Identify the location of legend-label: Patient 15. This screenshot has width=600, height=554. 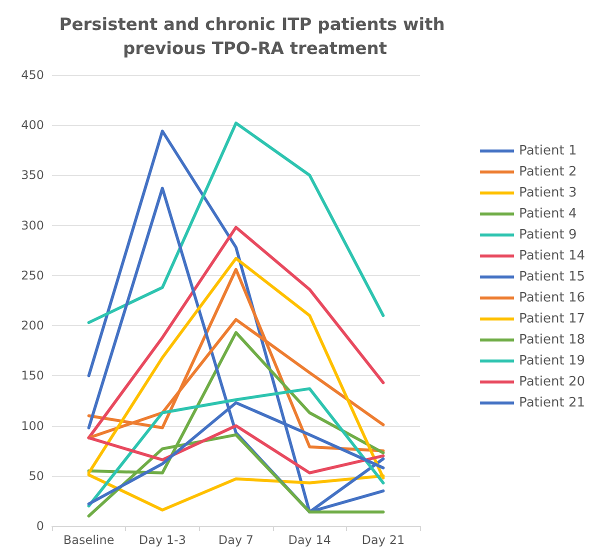
(552, 277).